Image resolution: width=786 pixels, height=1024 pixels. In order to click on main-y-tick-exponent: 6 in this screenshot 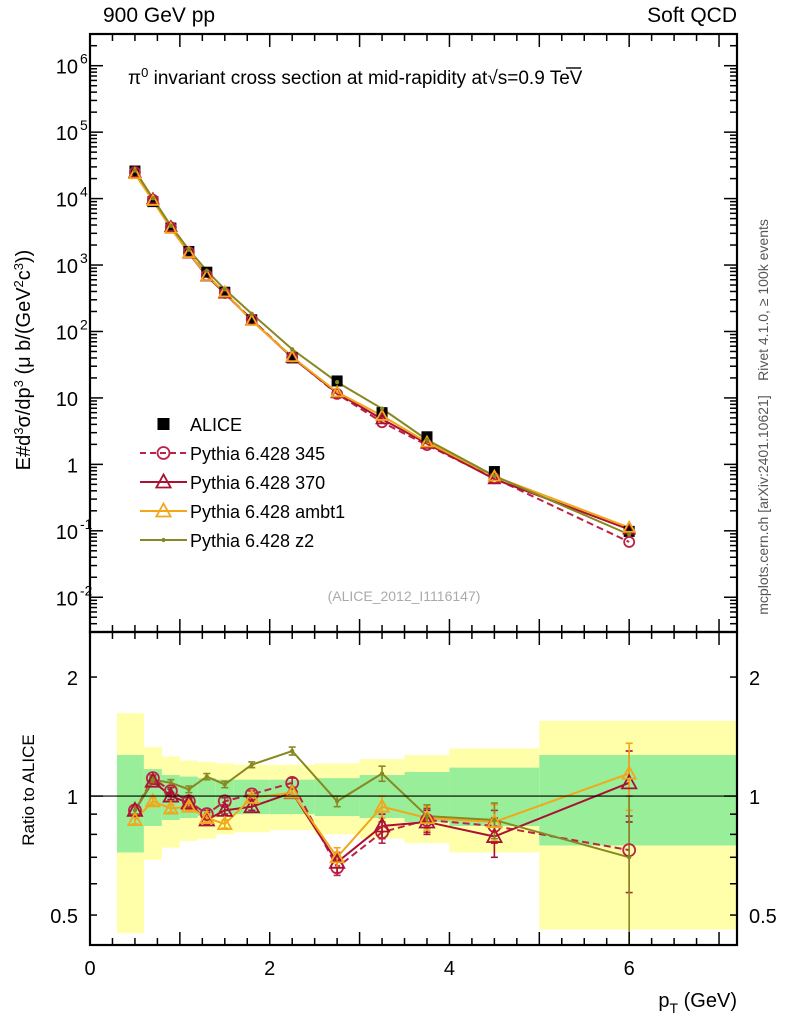, I will do `click(84, 59)`.